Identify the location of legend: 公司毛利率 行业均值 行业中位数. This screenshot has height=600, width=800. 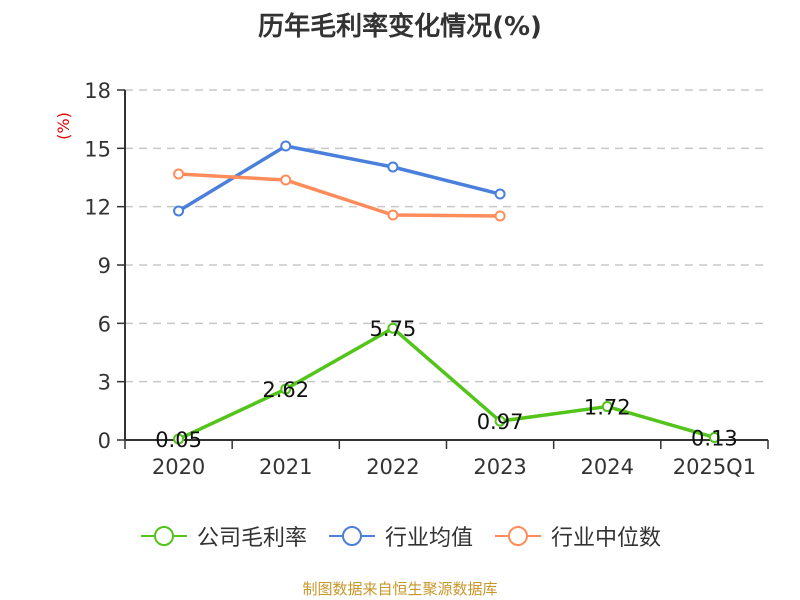
(400, 536).